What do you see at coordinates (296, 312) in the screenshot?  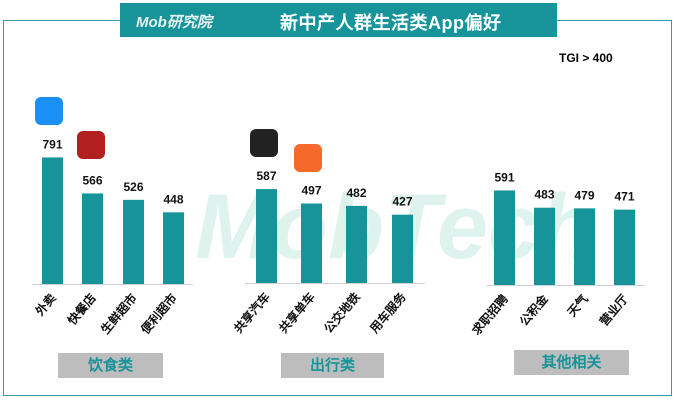 I see `category-label: 共享单车` at bounding box center [296, 312].